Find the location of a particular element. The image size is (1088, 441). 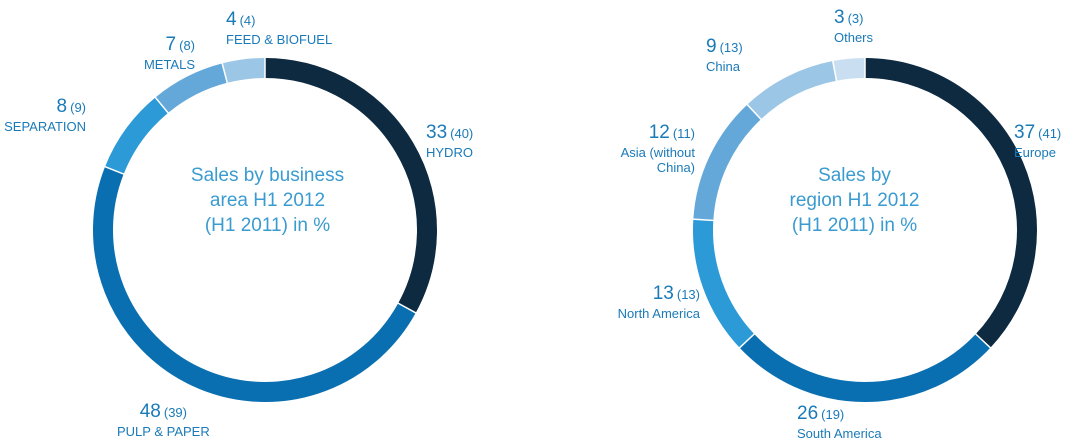

slice-label-metals: 7 (8) METALS is located at coordinates (155, 53).